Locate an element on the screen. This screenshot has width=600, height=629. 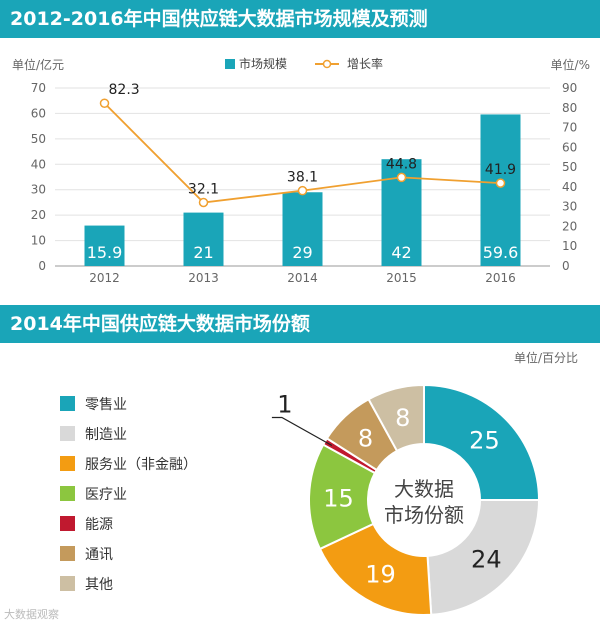
left-tick-label: 60 is located at coordinates (38, 113).